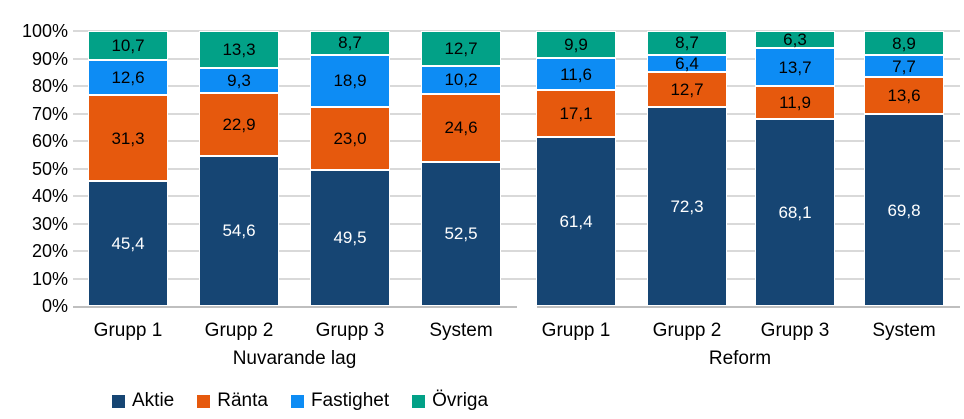 The image size is (964, 419). What do you see at coordinates (49, 278) in the screenshot?
I see `y-axis-tick-label: 10%` at bounding box center [49, 278].